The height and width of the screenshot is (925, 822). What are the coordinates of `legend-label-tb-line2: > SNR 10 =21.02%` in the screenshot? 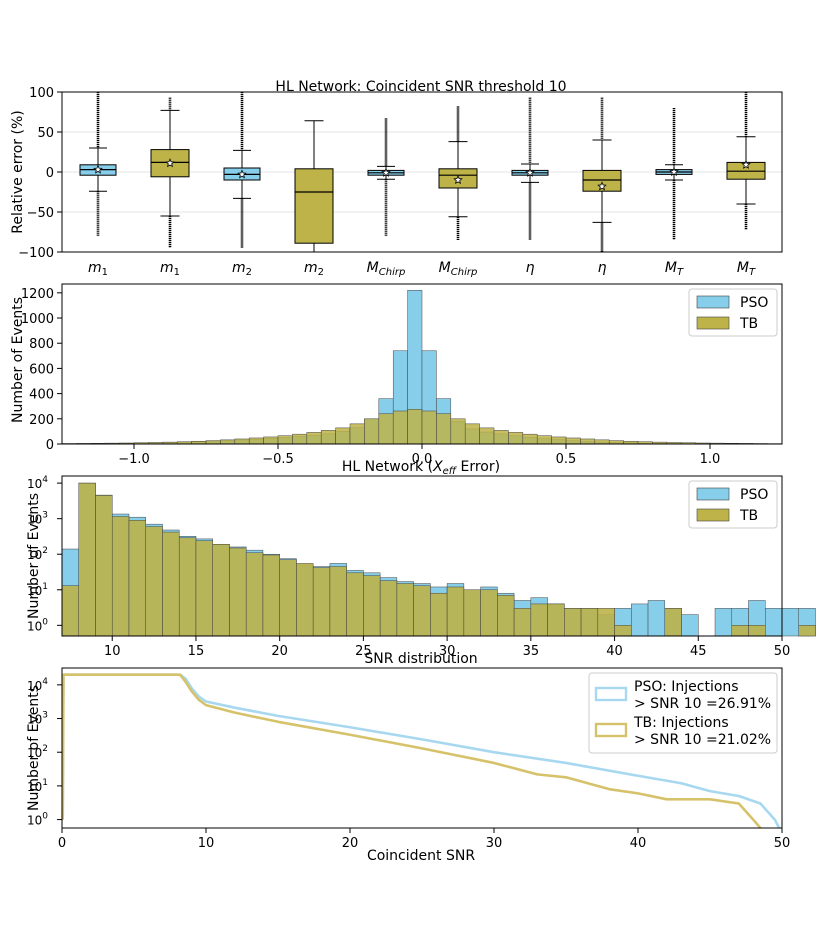 It's located at (702, 740).